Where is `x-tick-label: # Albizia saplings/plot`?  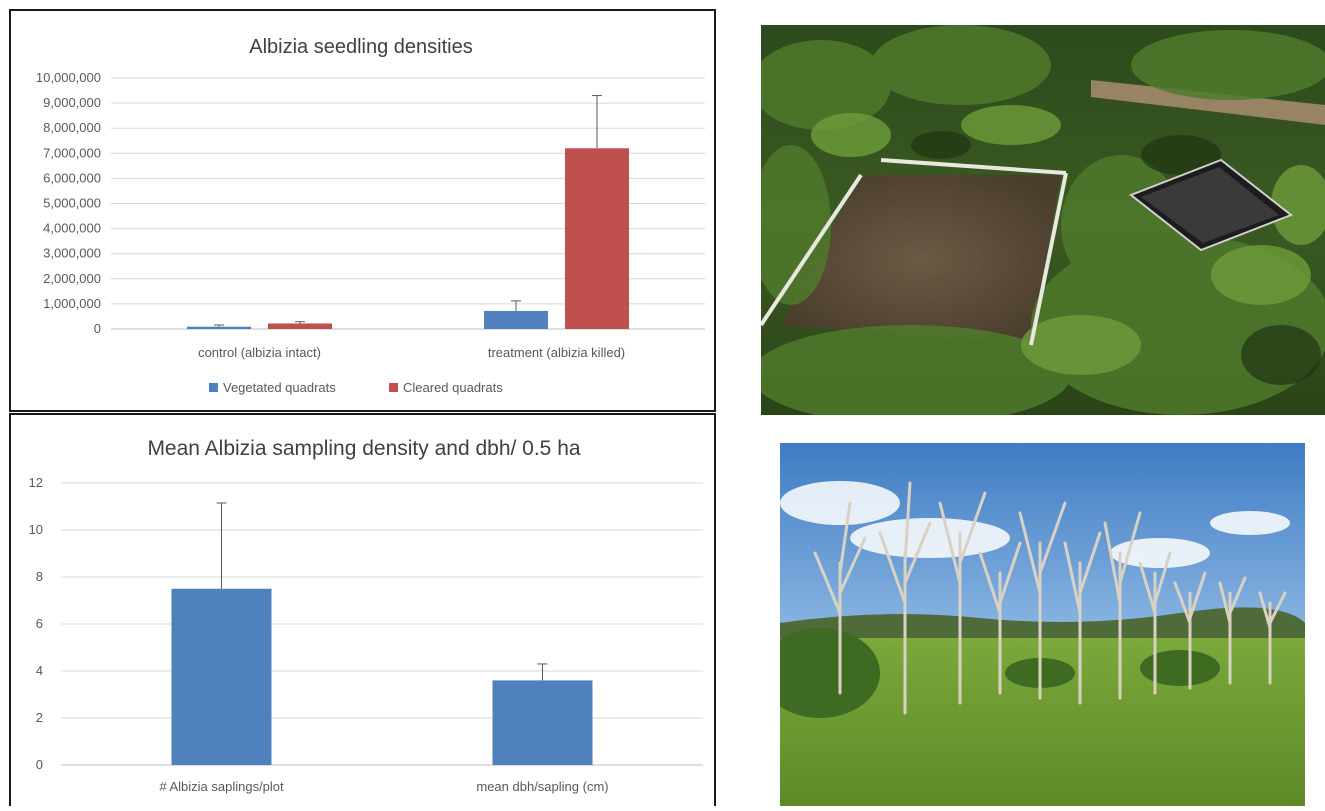 x-tick-label: # Albizia saplings/plot is located at coordinates (221, 786).